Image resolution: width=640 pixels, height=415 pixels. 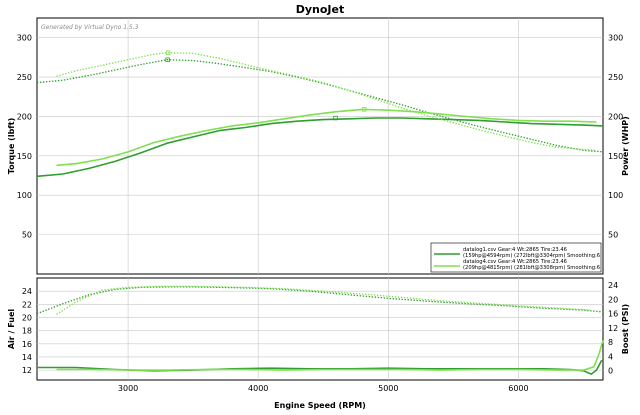 I want to click on datalog1-power-line, so click(x=320, y=147).